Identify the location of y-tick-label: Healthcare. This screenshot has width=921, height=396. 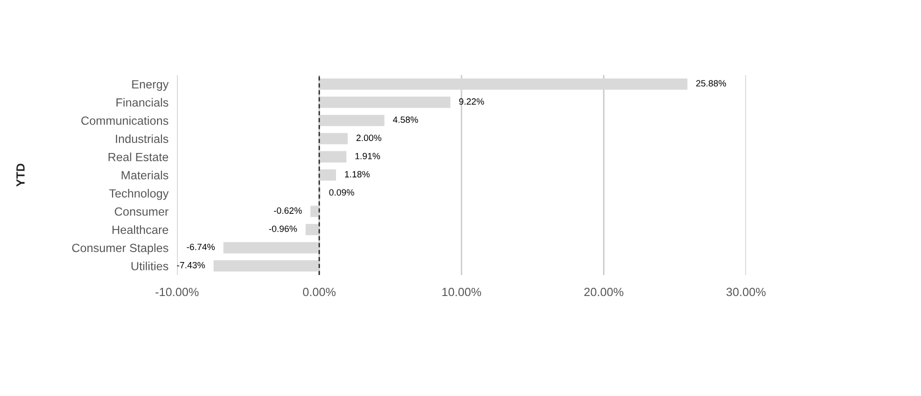
(140, 229).